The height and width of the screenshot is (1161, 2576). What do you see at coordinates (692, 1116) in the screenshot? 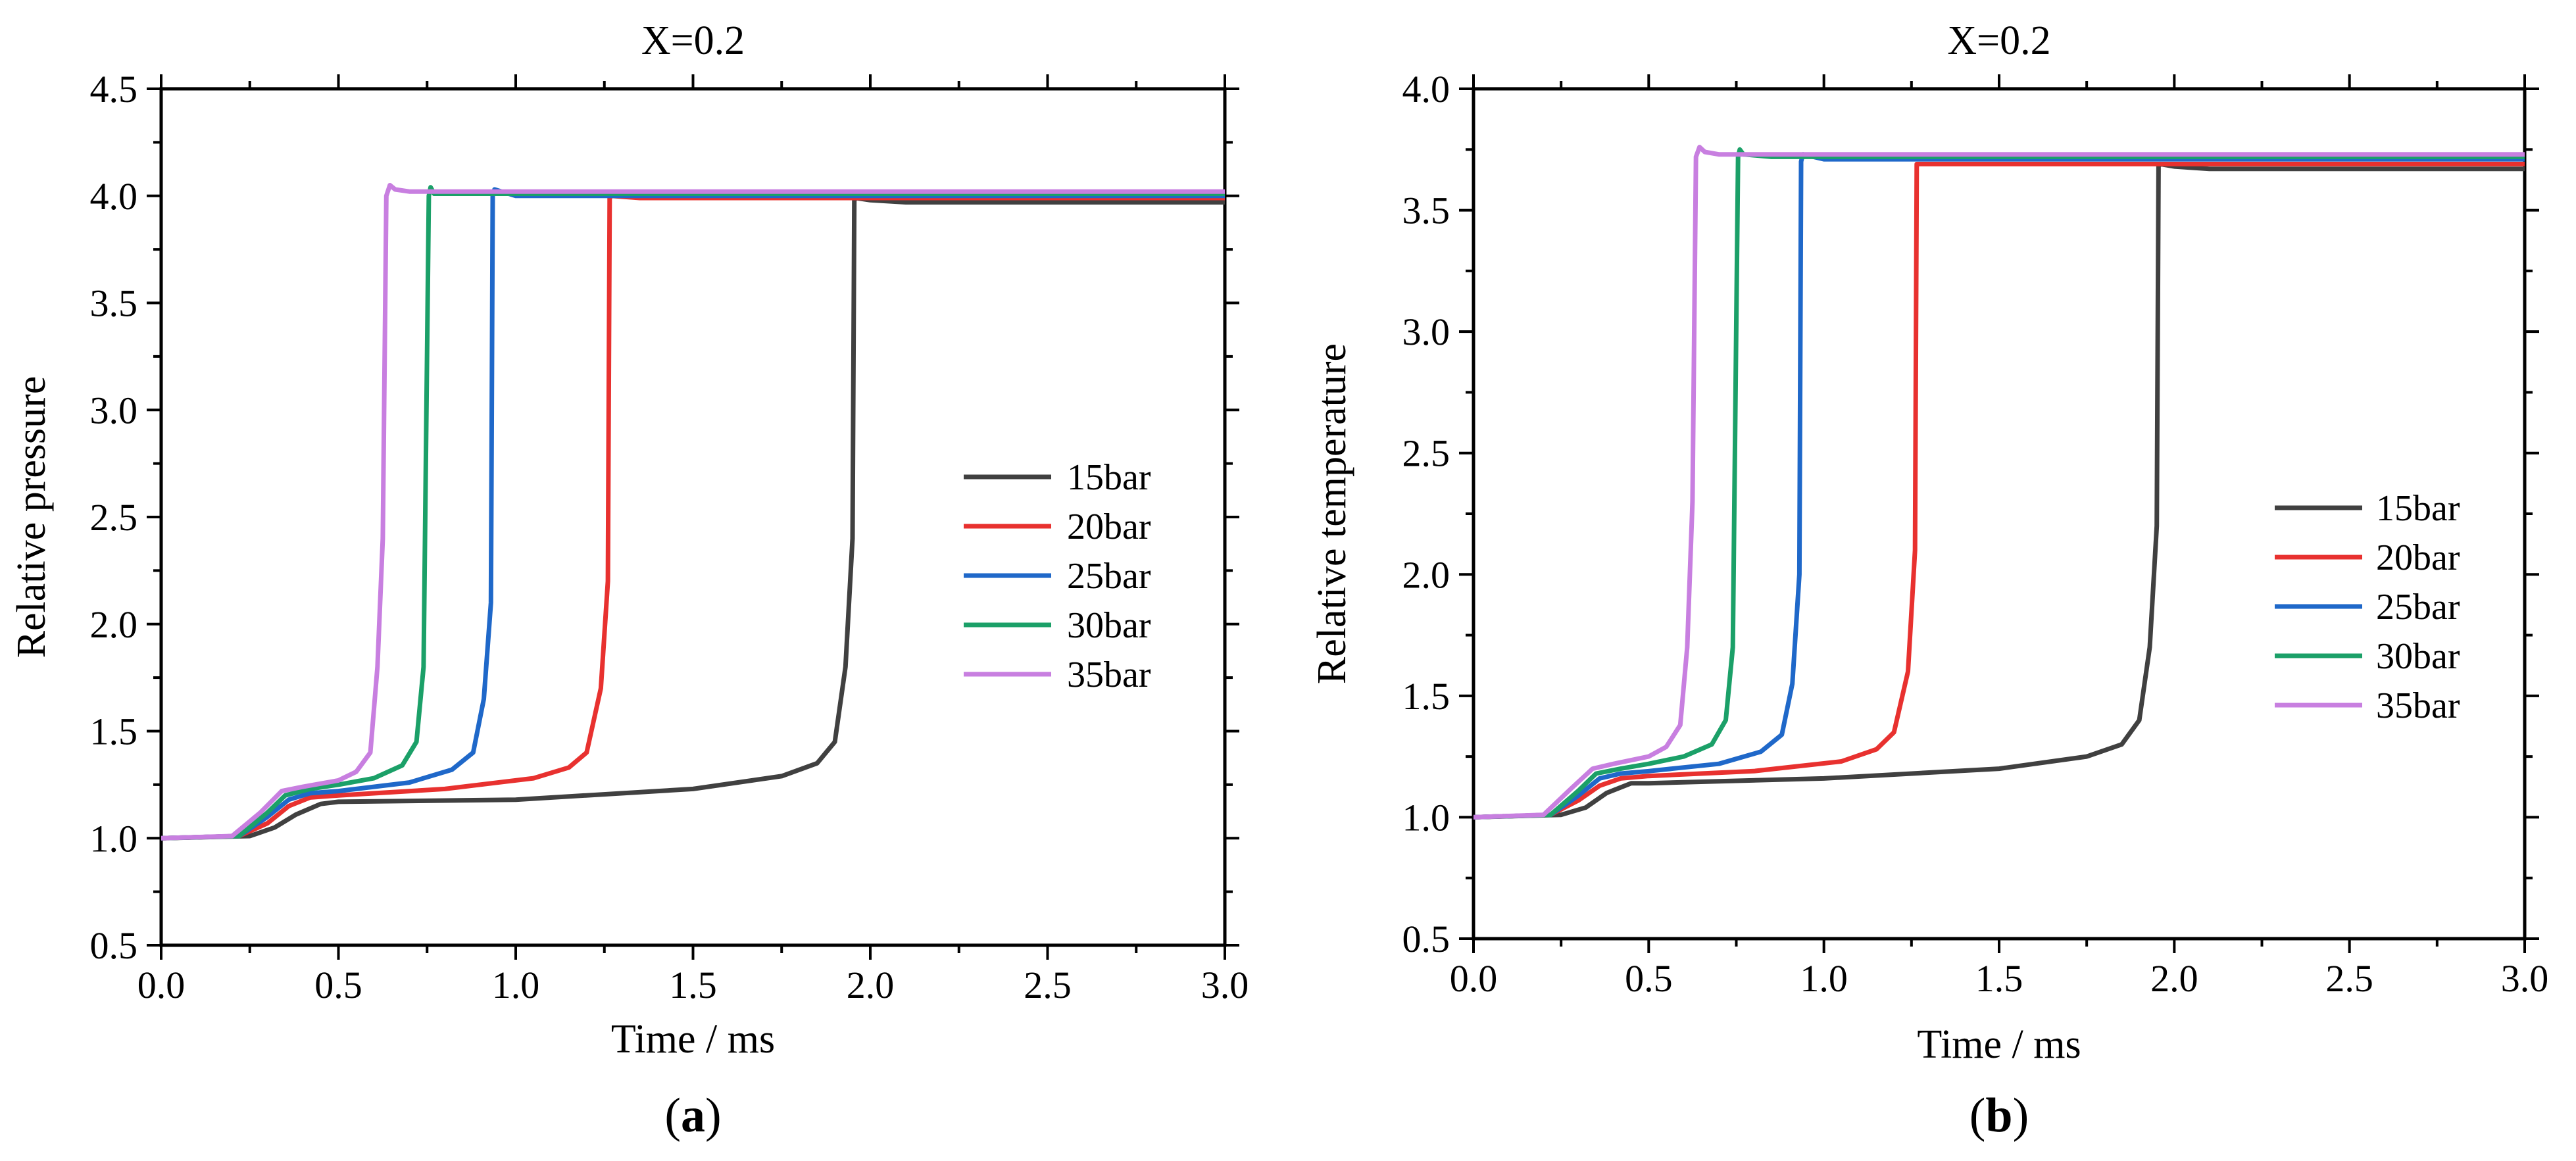
I see `panel-label: (a)` at bounding box center [692, 1116].